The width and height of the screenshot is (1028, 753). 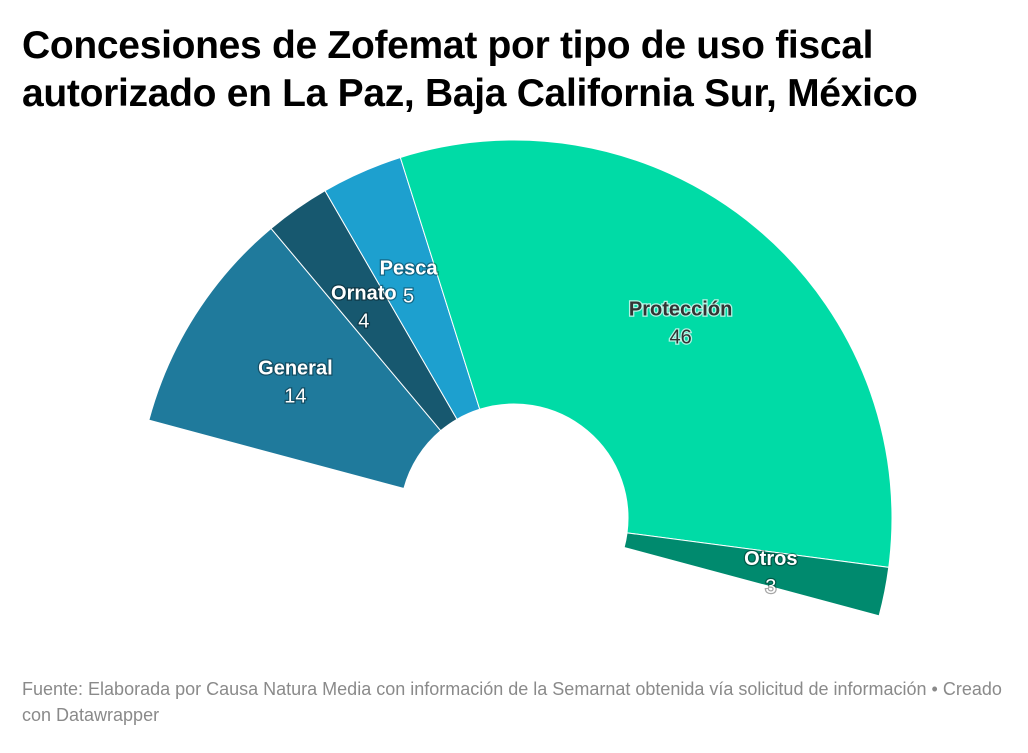 What do you see at coordinates (680, 337) in the screenshot?
I see `slice-value-proteccion: 46` at bounding box center [680, 337].